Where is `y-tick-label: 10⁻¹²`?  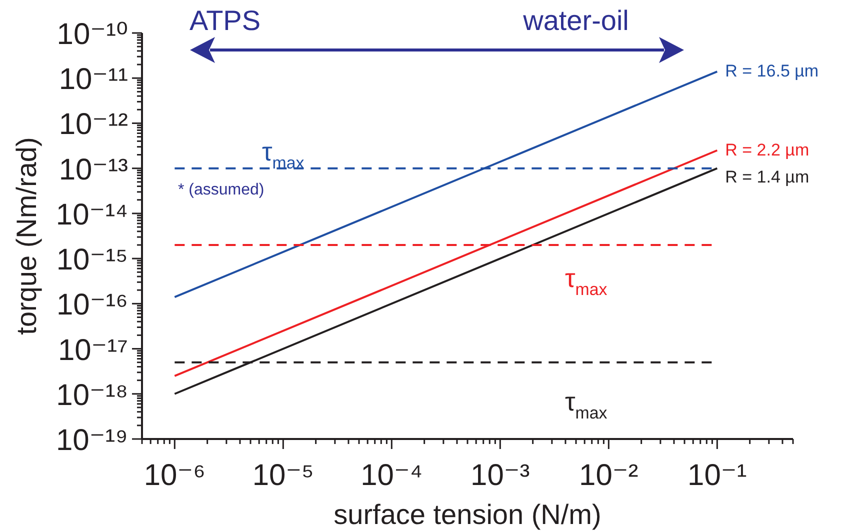
y-tick-label: 10⁻¹² is located at coordinates (93, 125).